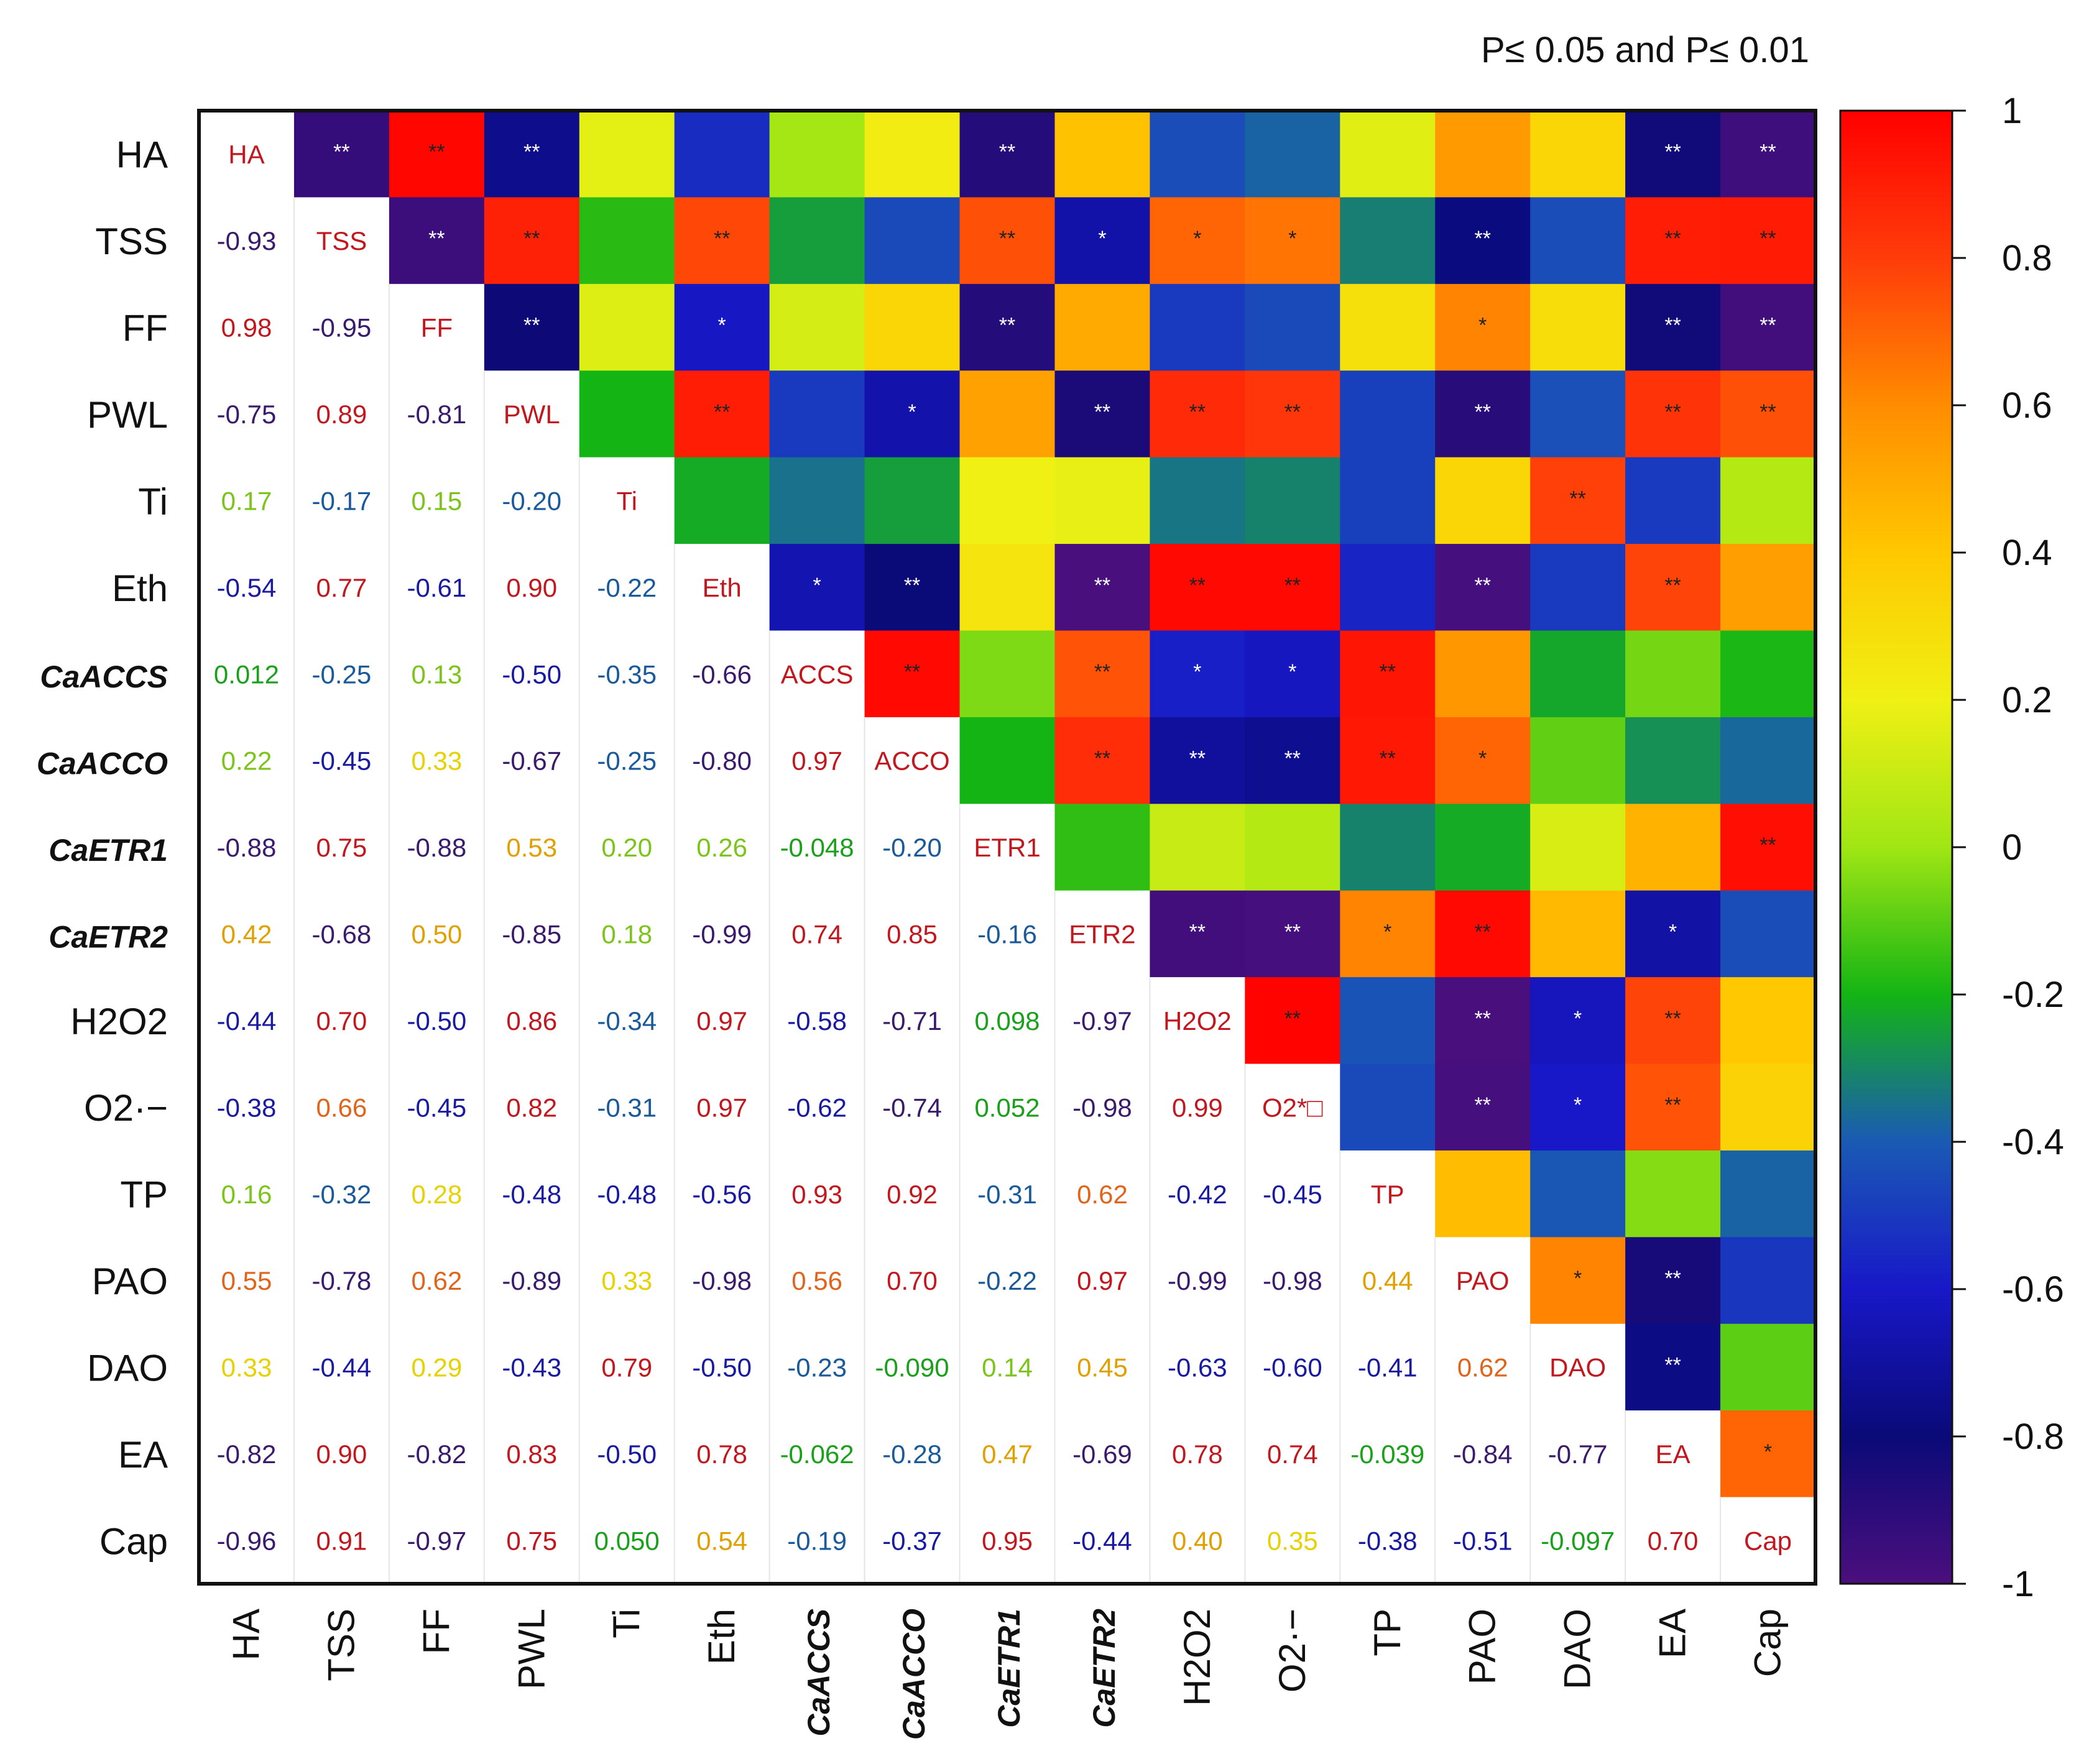  What do you see at coordinates (1007, 934) in the screenshot?
I see `correlation-value: -0.16` at bounding box center [1007, 934].